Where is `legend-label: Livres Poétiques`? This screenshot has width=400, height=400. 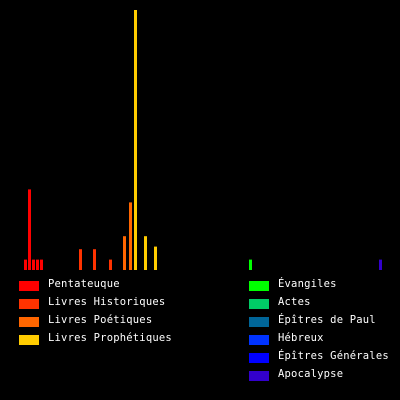
legend-label: Livres Poétiques is located at coordinates (100, 320).